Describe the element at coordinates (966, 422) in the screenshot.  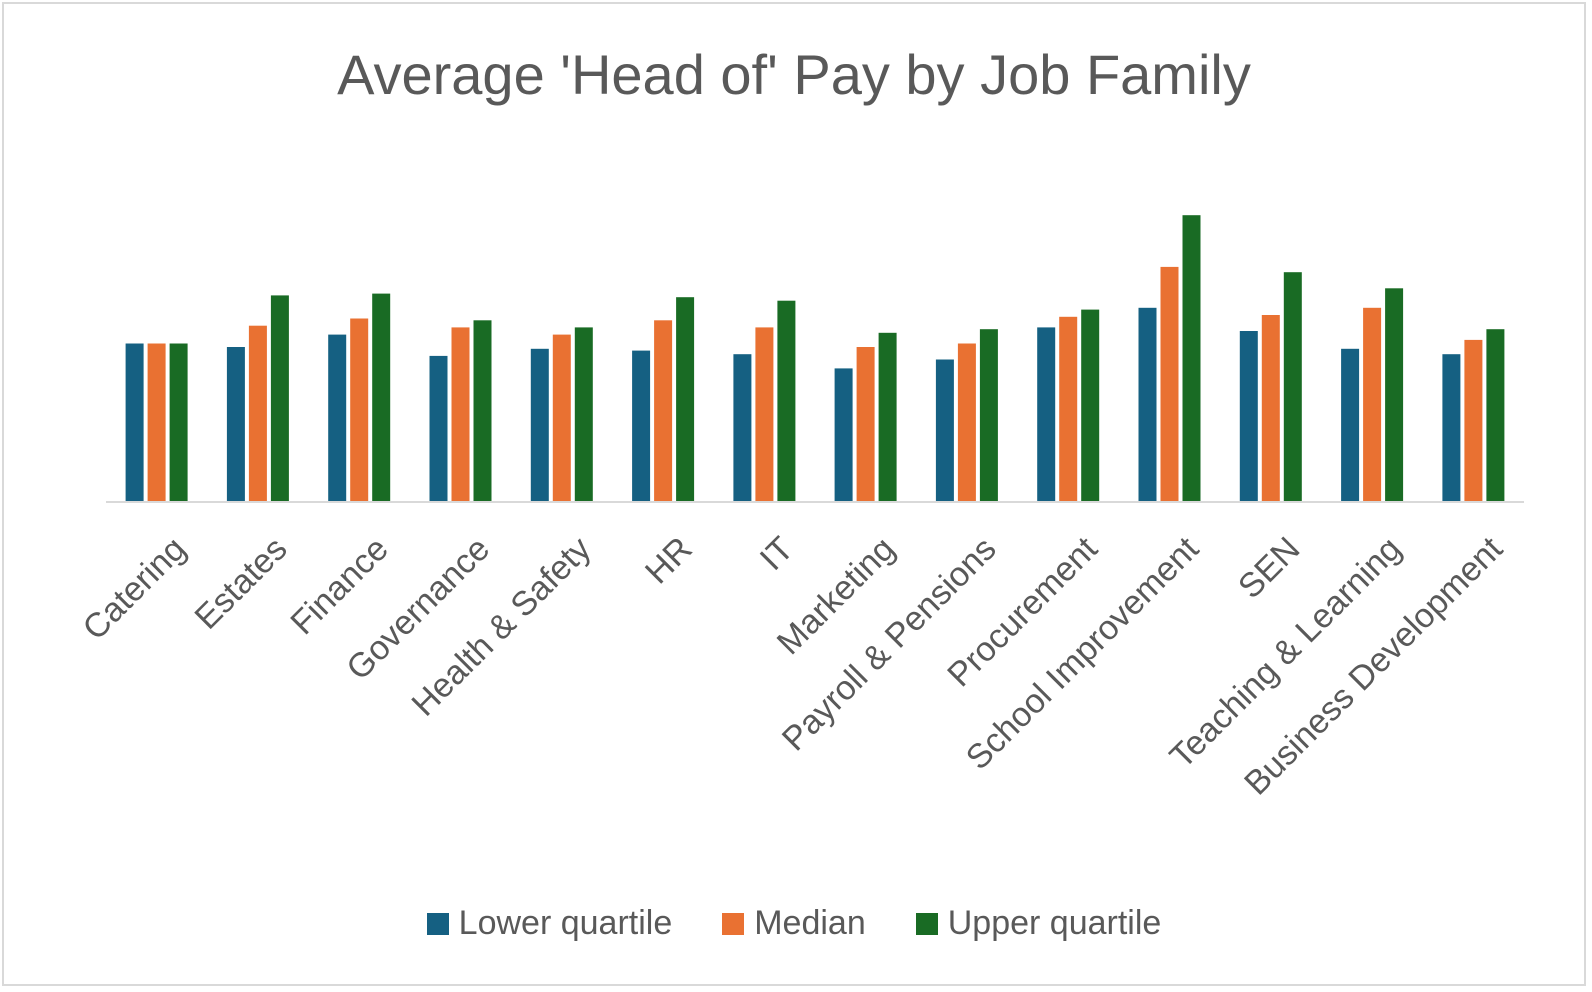
I see `bar-payroll-pensions-median` at that location.